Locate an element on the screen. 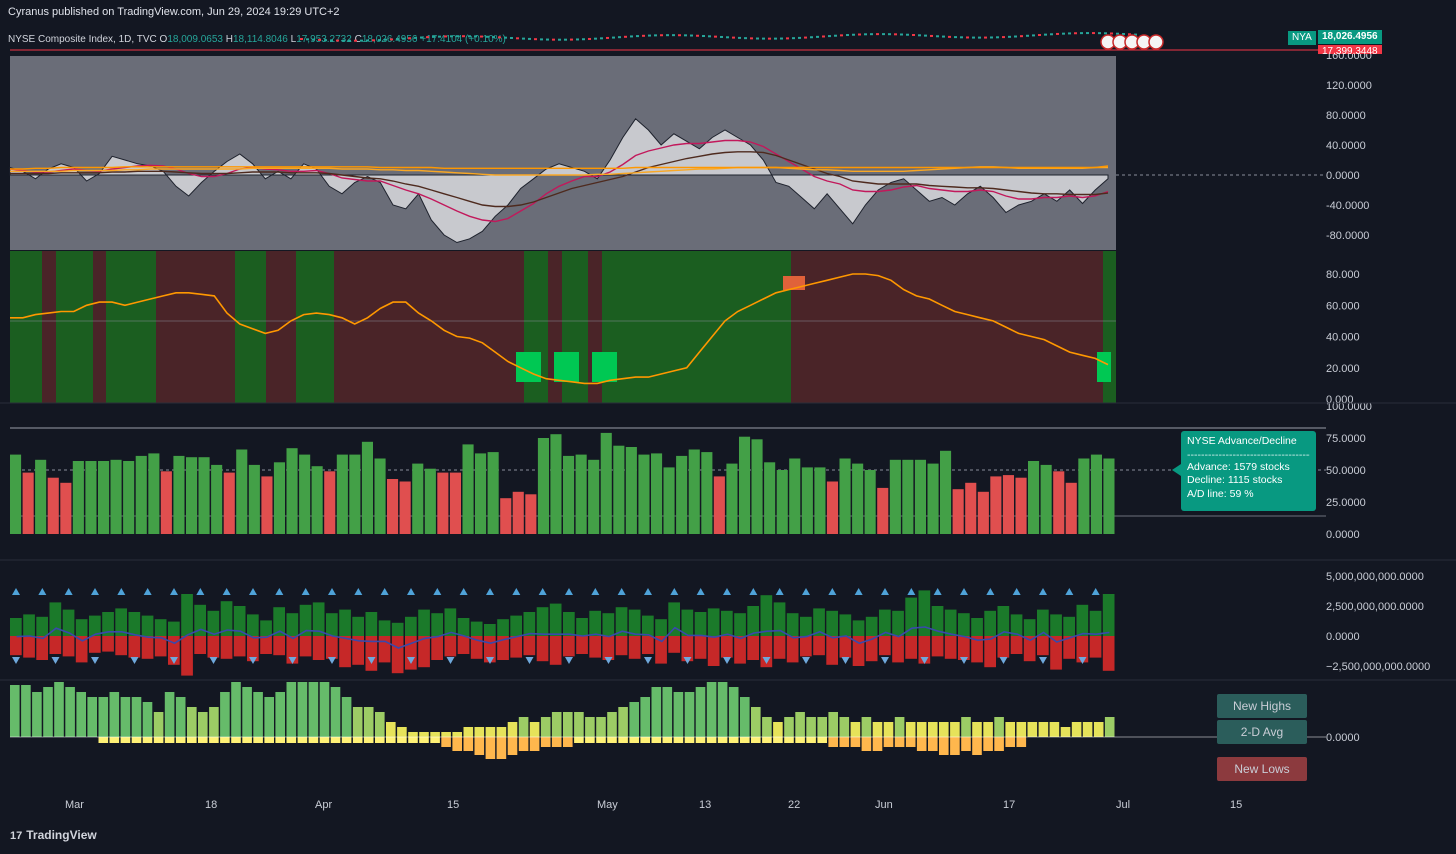  close-value: 18,026.4956 is located at coordinates (389, 39).